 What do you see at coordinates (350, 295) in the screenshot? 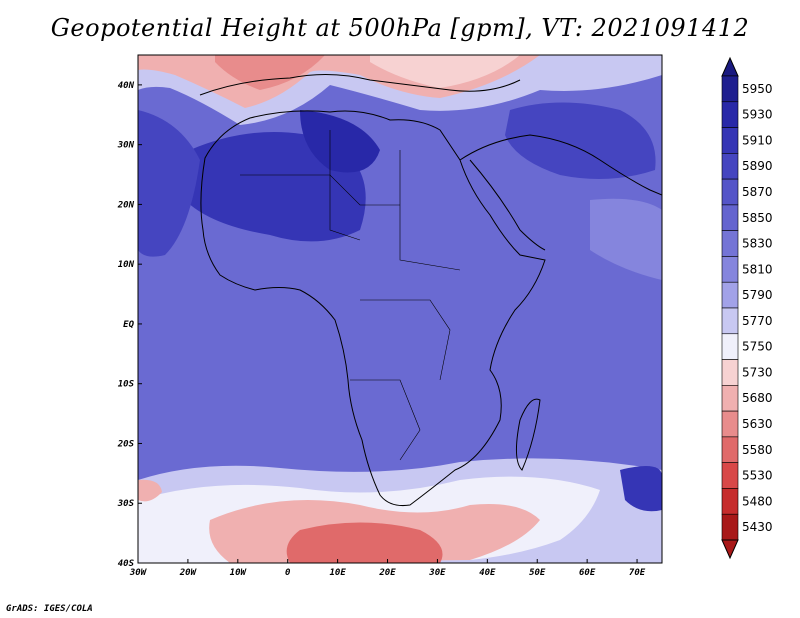
I see `borders` at bounding box center [350, 295].